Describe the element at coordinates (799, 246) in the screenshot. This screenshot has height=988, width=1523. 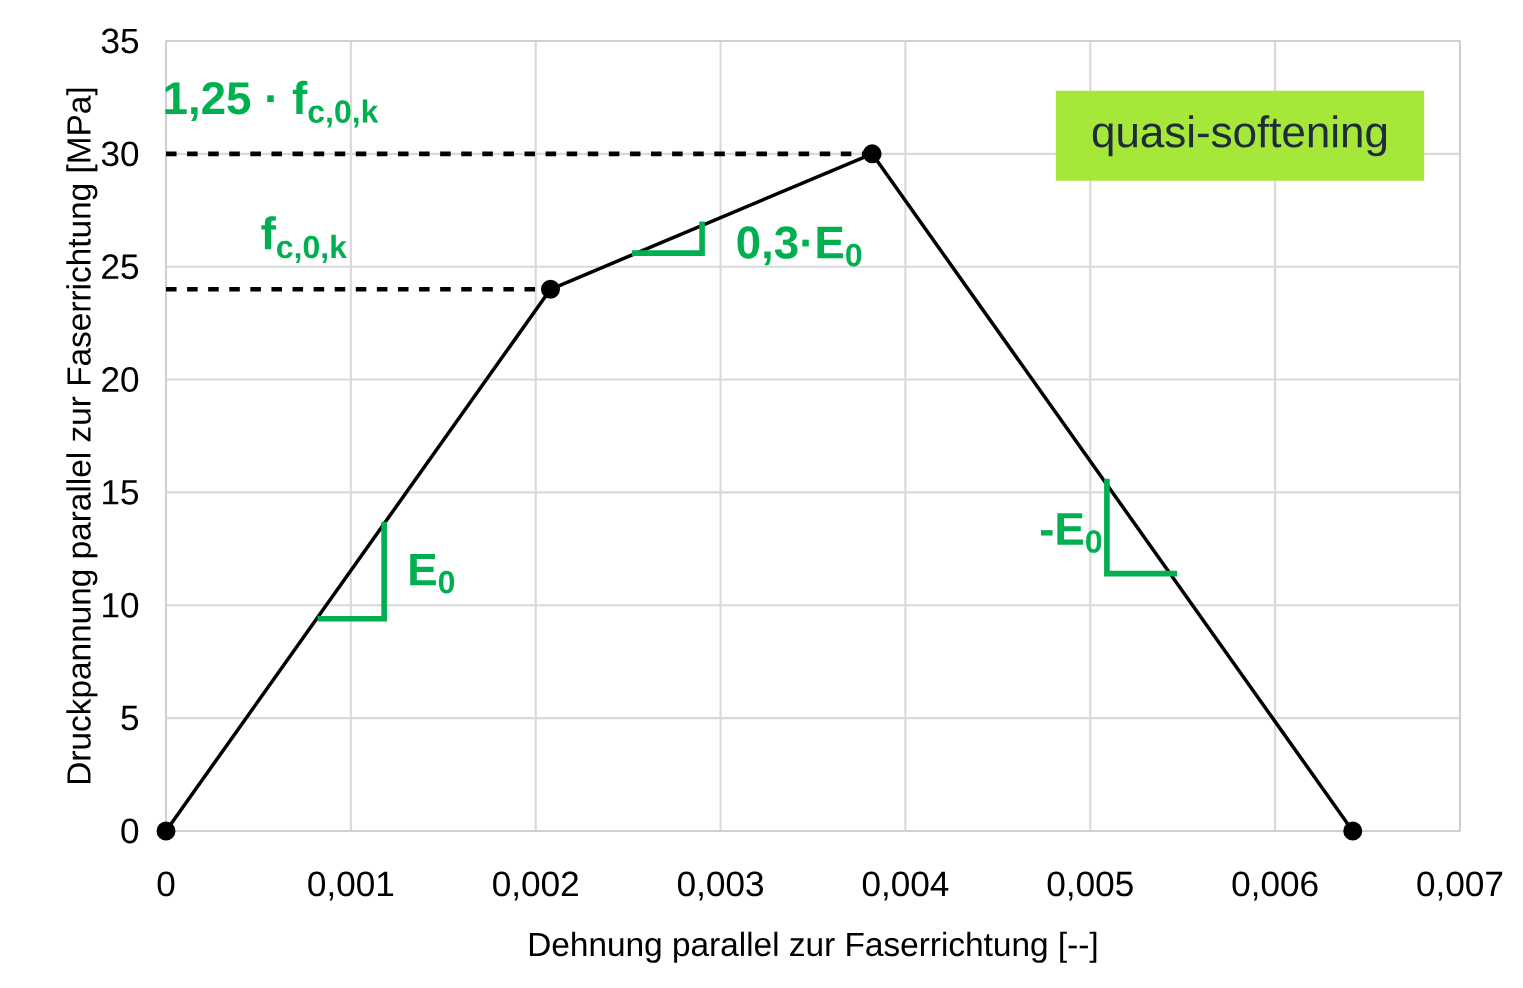
I see `annotation: 0,3·E$_{0}$` at that location.